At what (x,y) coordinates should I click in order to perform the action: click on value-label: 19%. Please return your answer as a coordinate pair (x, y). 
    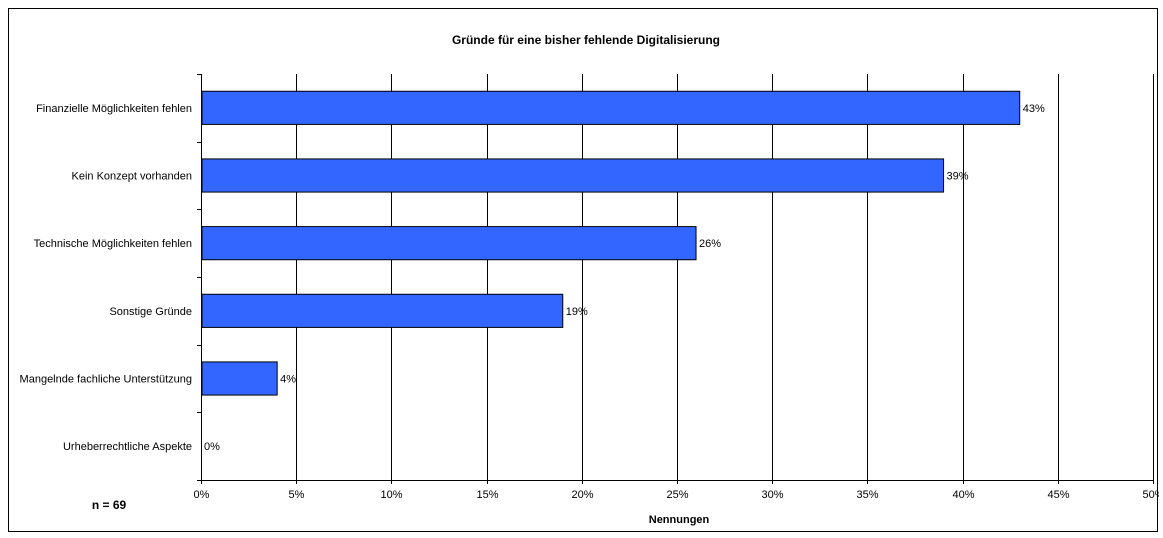
    Looking at the image, I should click on (577, 312).